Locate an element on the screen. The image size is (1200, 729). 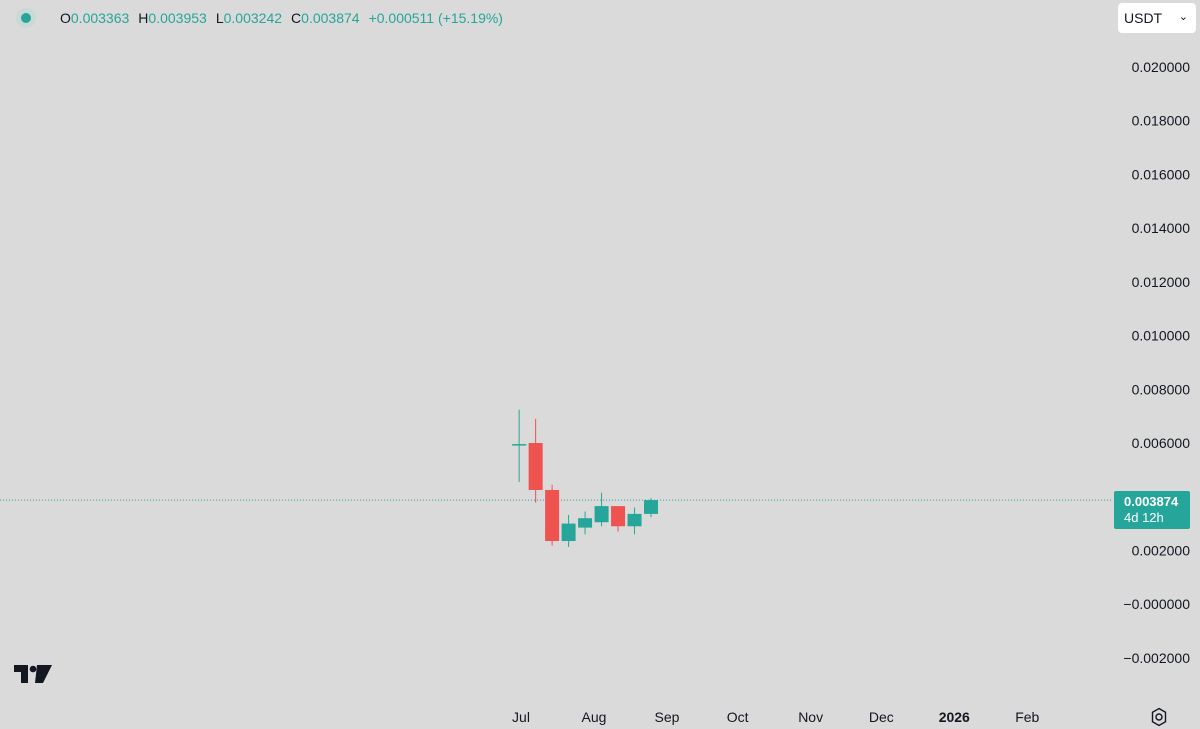
price-tick-label: −0.002000 is located at coordinates (1156, 658).